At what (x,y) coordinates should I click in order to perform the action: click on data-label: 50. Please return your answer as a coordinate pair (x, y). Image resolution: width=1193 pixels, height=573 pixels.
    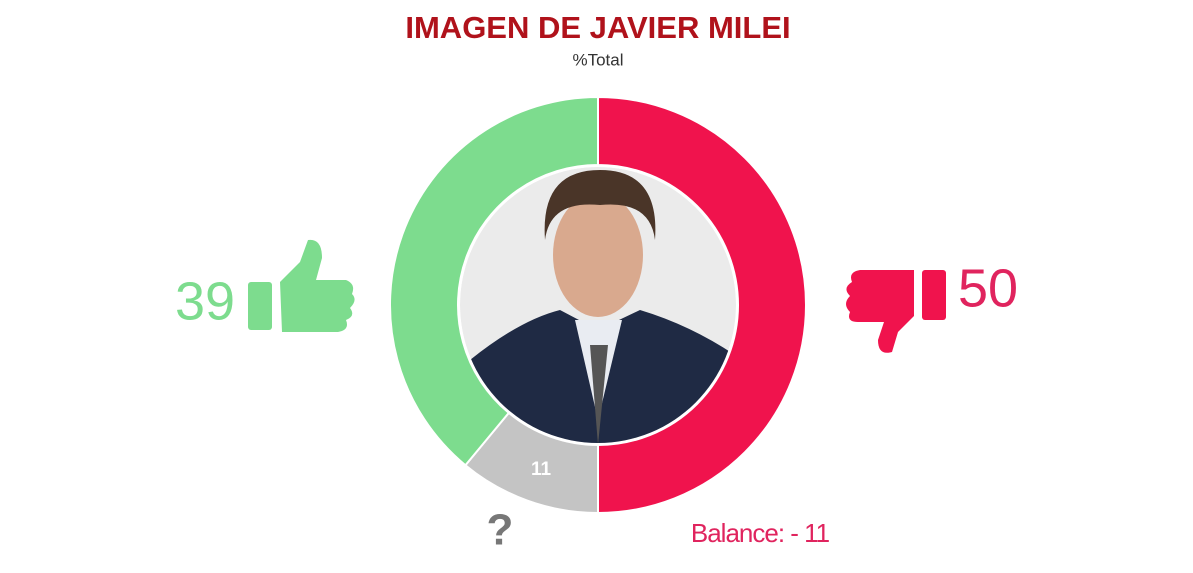
    Looking at the image, I should click on (988, 288).